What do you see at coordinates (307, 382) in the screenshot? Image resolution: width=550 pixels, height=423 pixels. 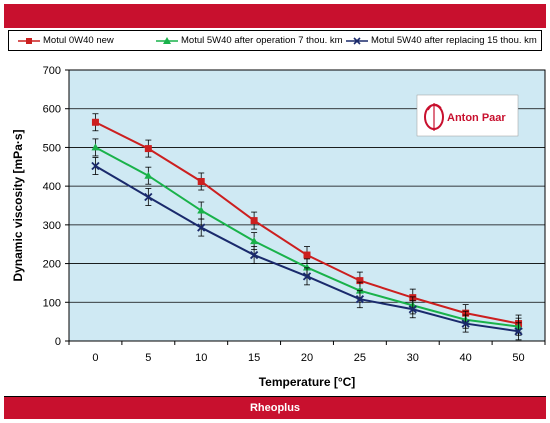 I see `x-axis-label: Temperature [°C]` at bounding box center [307, 382].